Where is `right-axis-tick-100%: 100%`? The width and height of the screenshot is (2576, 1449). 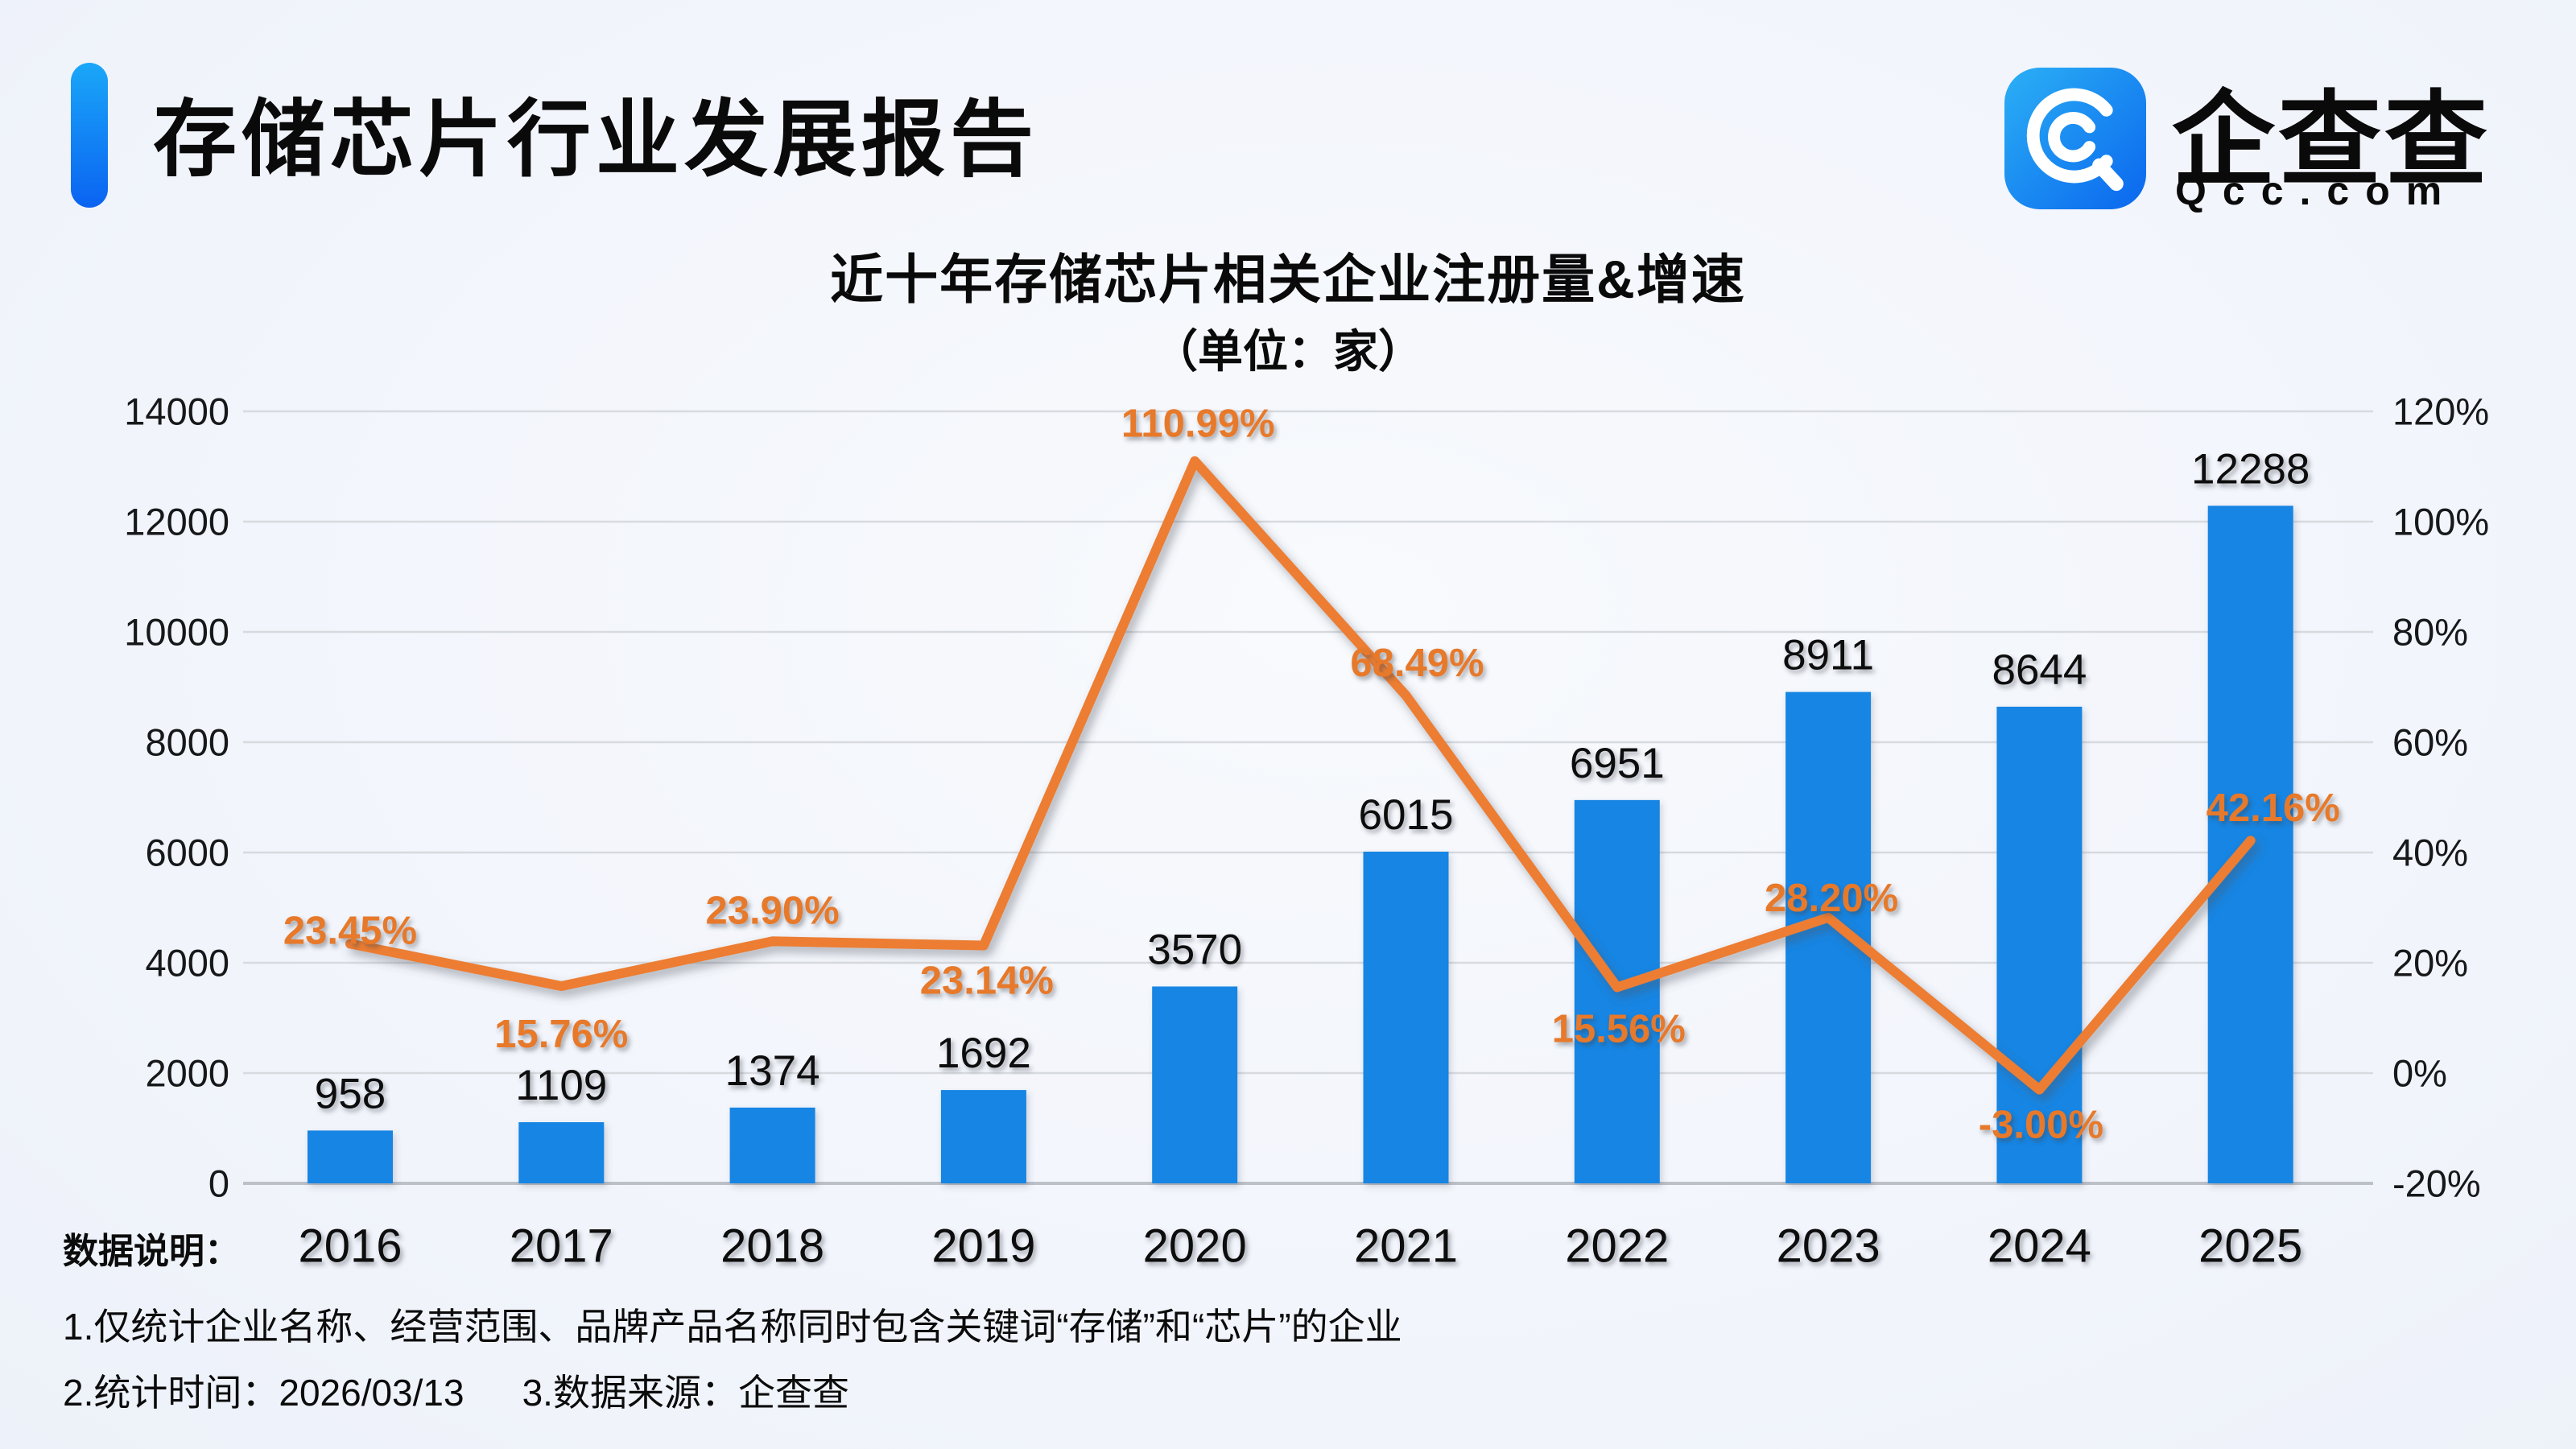
right-axis-tick-100%: 100% is located at coordinates (2440, 522).